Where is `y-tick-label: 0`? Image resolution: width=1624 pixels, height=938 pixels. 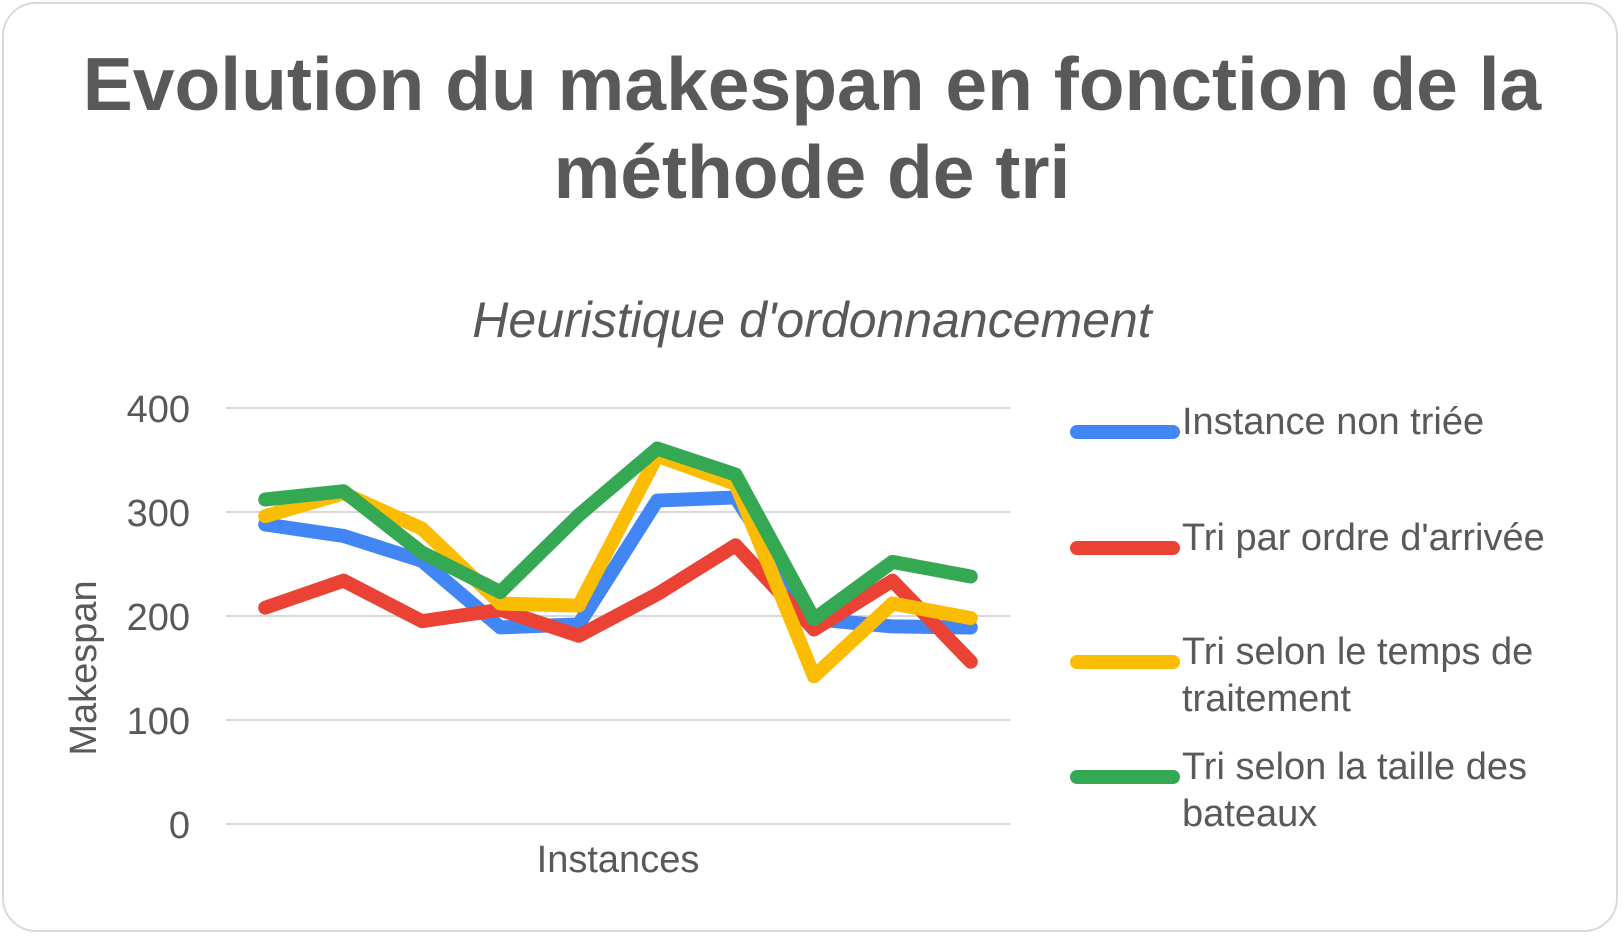
y-tick-label: 0 is located at coordinates (179, 826).